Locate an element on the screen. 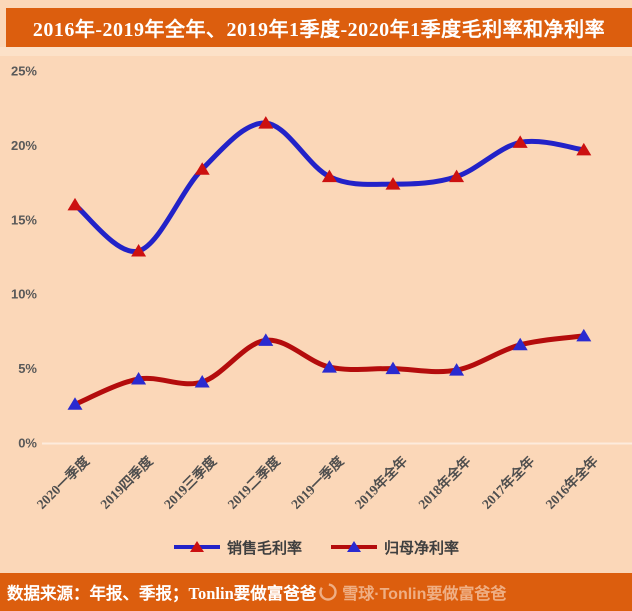  watermark-text: 雪球·Tonlin要做富爸爸 is located at coordinates (424, 594).